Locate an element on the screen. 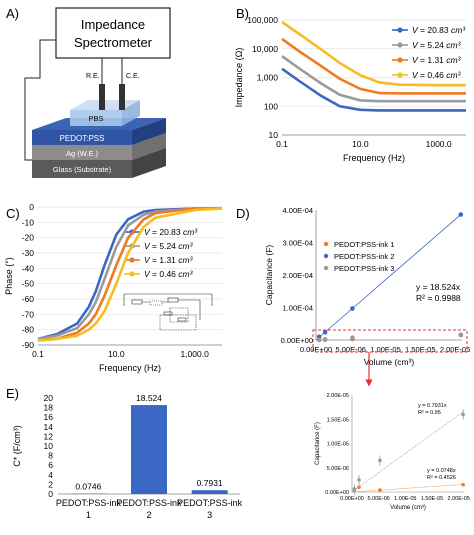 The image size is (474, 535). circuit-inset is located at coordinates (168, 312).